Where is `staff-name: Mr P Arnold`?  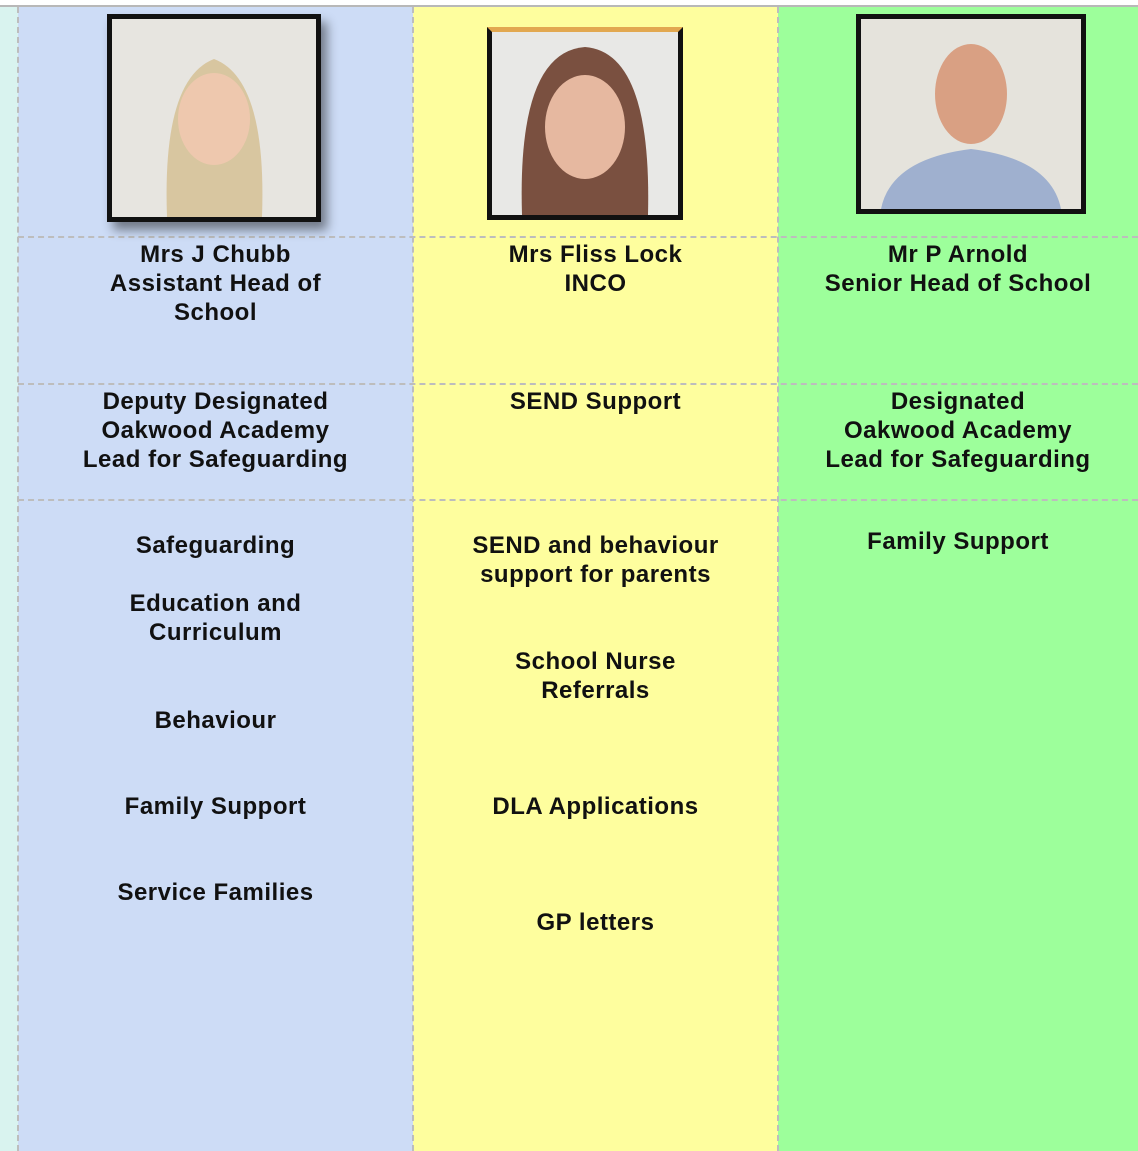
staff-name: Mr P Arnold is located at coordinates (958, 254).